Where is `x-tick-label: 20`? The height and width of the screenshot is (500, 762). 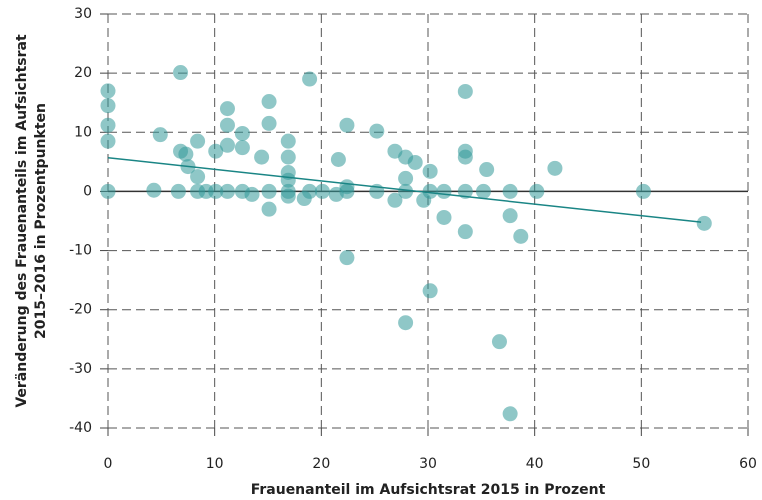
x-tick-label: 20 is located at coordinates (321, 464).